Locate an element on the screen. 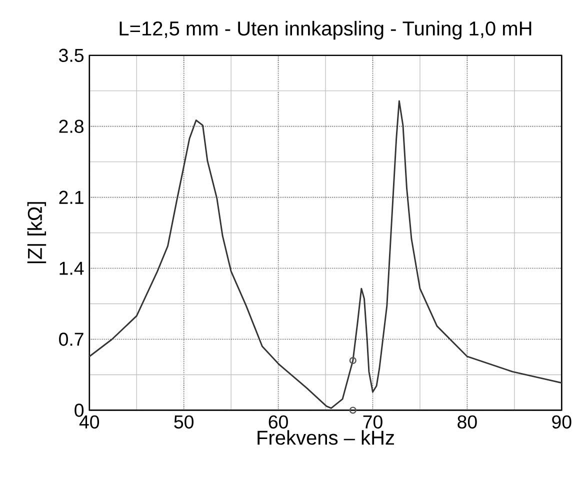 Image resolution: width=579 pixels, height=486 pixels. x-tick-label: 90 is located at coordinates (562, 421).